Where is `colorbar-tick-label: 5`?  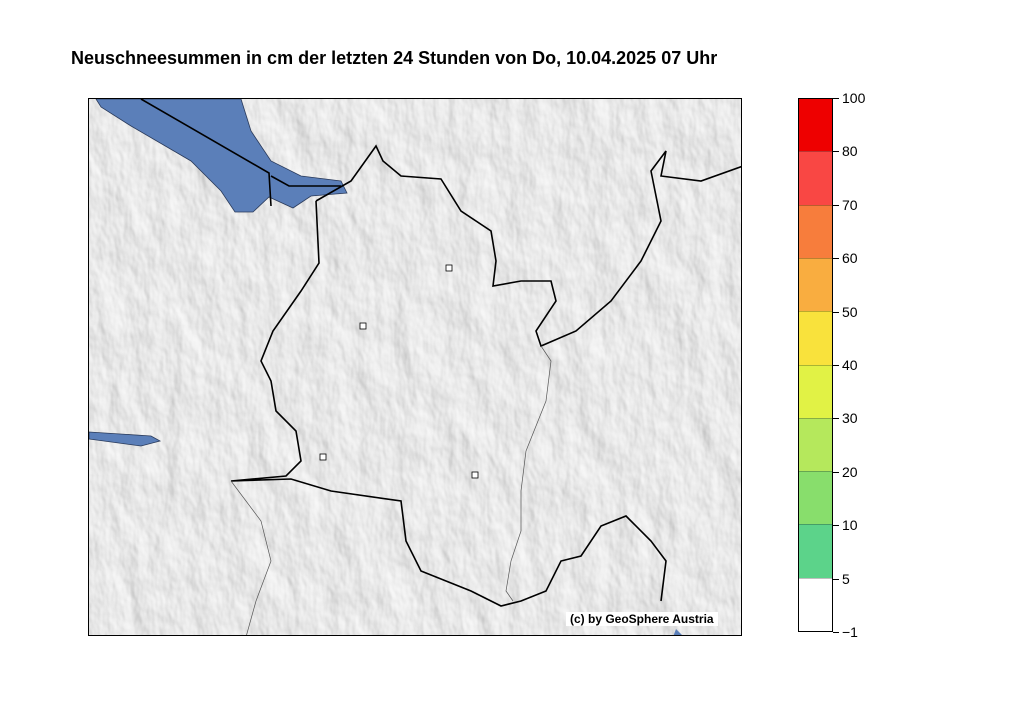
colorbar-tick-label: 5 is located at coordinates (846, 578).